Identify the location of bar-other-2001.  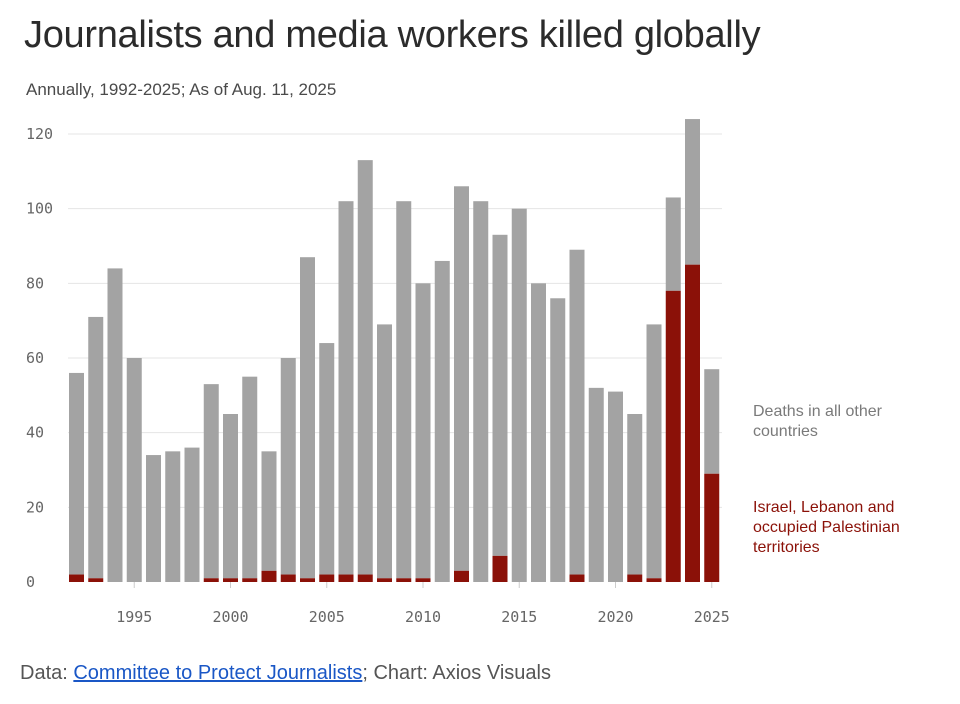
(250, 477).